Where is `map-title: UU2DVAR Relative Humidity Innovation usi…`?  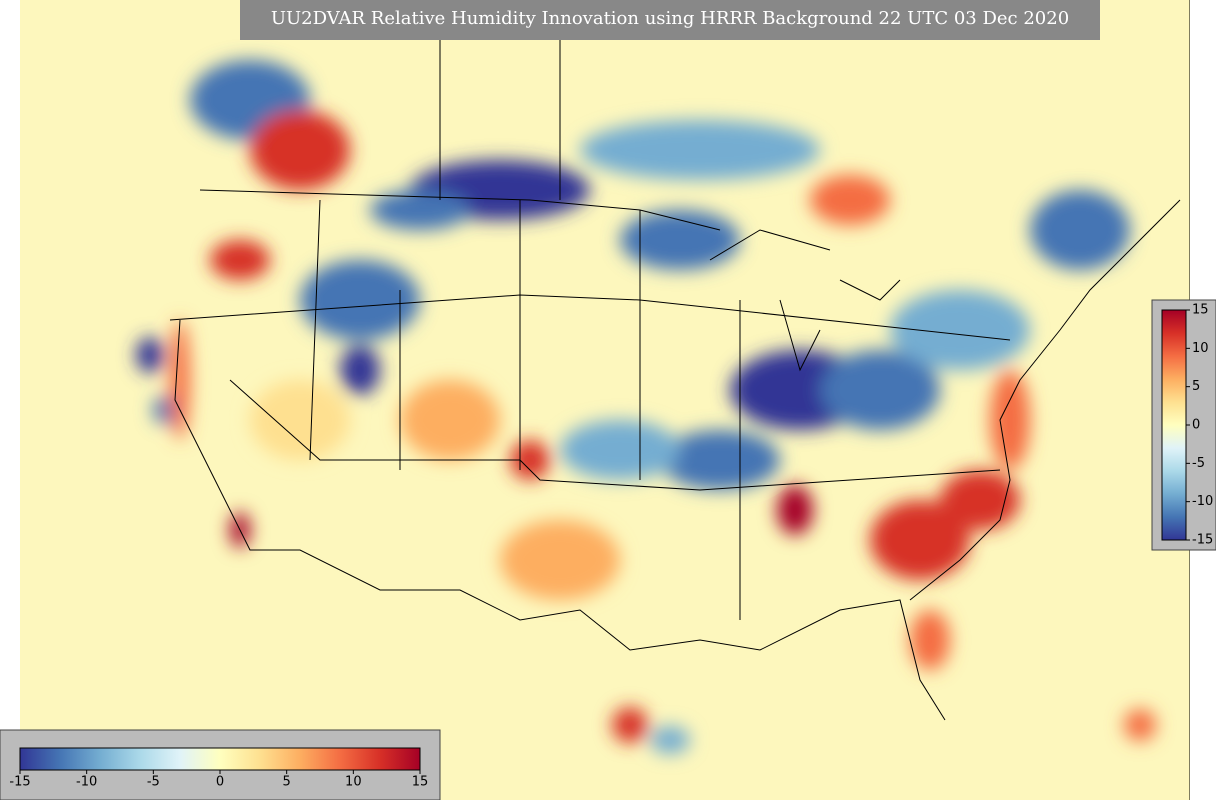 map-title: UU2DVAR Relative Humidity Innovation usi… is located at coordinates (670, 18).